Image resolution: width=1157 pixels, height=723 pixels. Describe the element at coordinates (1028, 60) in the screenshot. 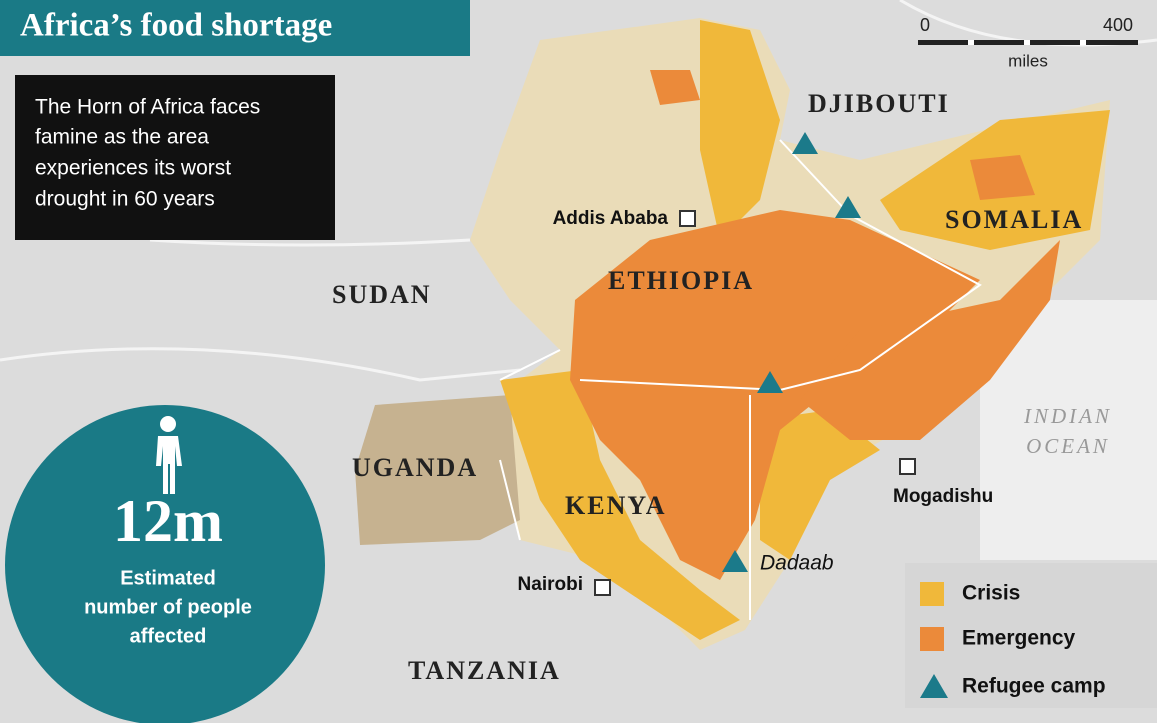

I see `scale-unit: miles` at that location.